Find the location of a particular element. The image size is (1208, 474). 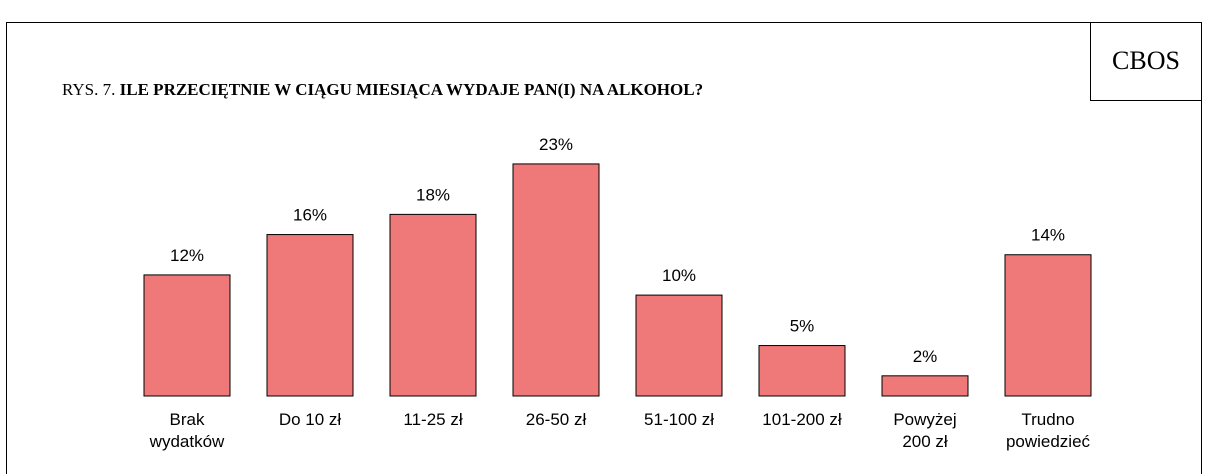

category-label: 26-50 zł is located at coordinates (556, 419).